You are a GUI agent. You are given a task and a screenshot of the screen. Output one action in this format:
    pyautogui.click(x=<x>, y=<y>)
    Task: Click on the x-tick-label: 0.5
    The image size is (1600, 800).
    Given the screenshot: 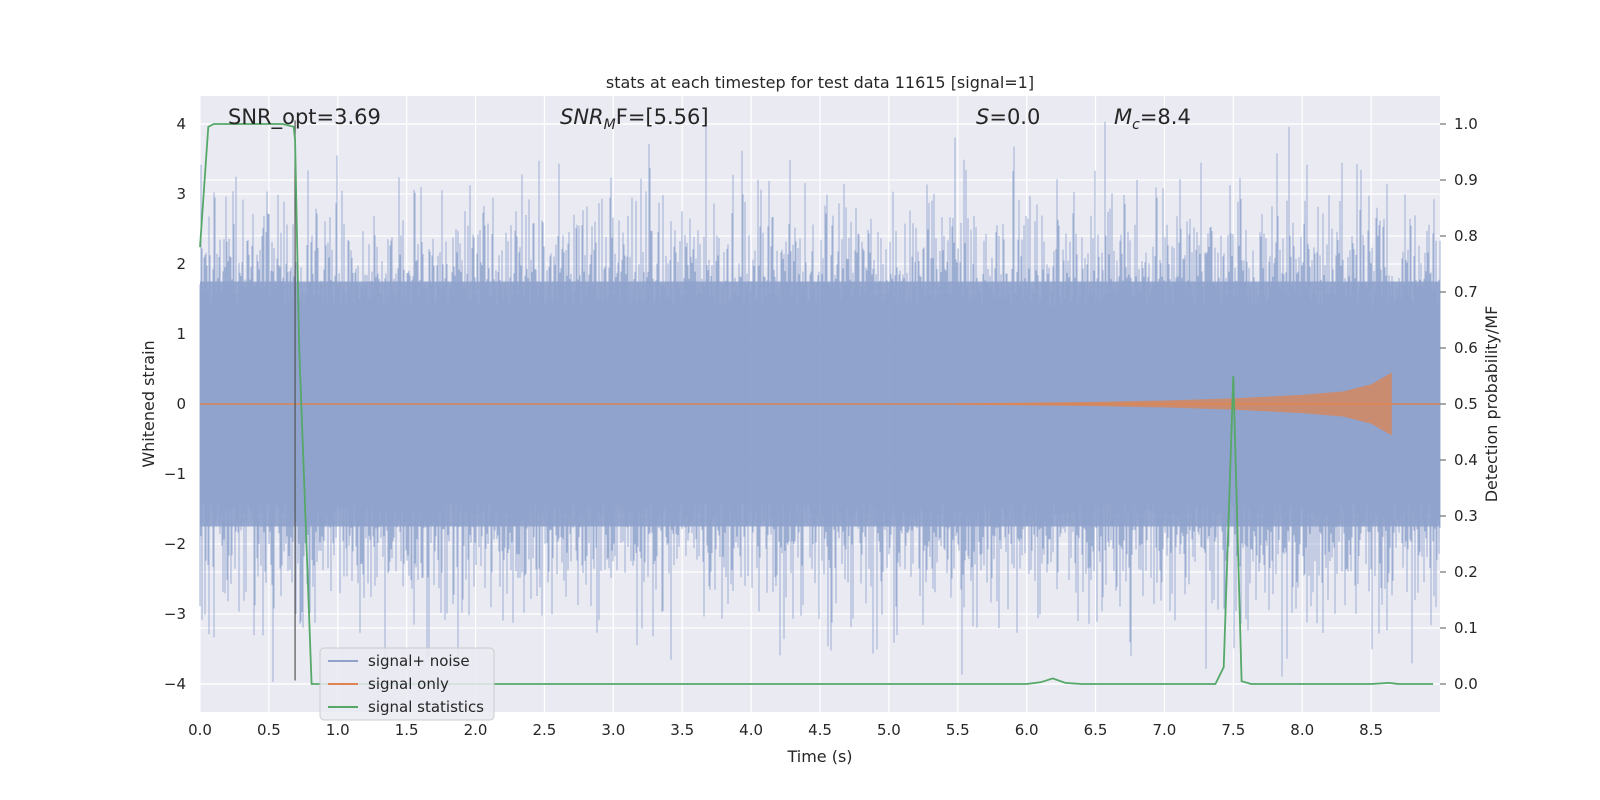 What is the action you would take?
    pyautogui.click(x=269, y=730)
    